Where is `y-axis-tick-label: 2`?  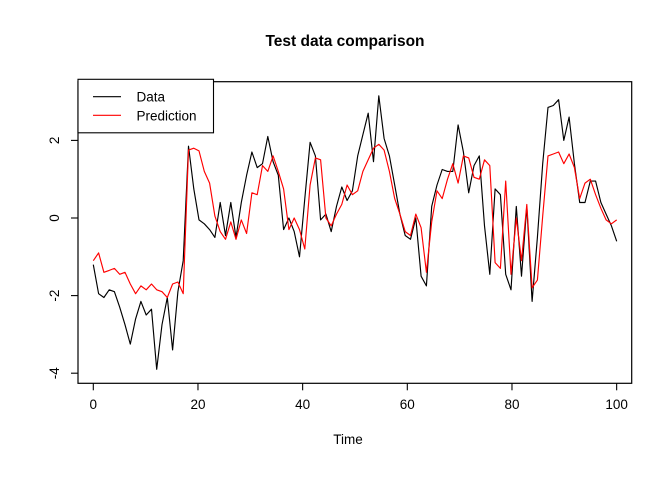 y-axis-tick-label: 2 is located at coordinates (54, 141).